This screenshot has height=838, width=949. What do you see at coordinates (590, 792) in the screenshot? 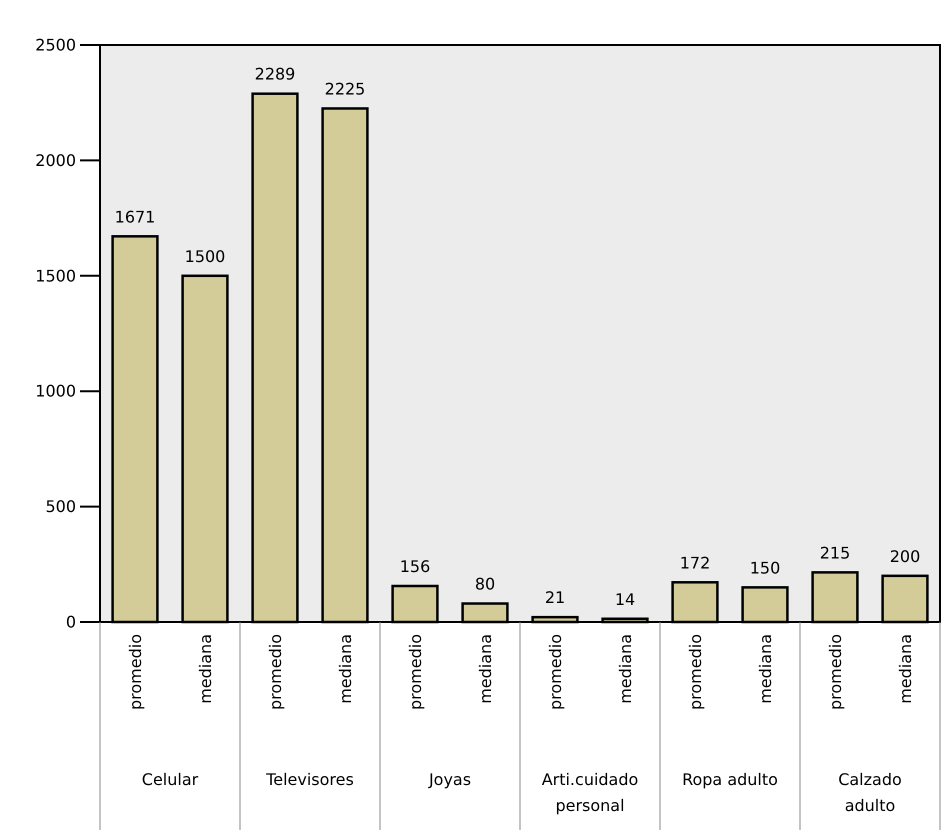
I see `text: Arti.cuidado personal` at bounding box center [590, 792].